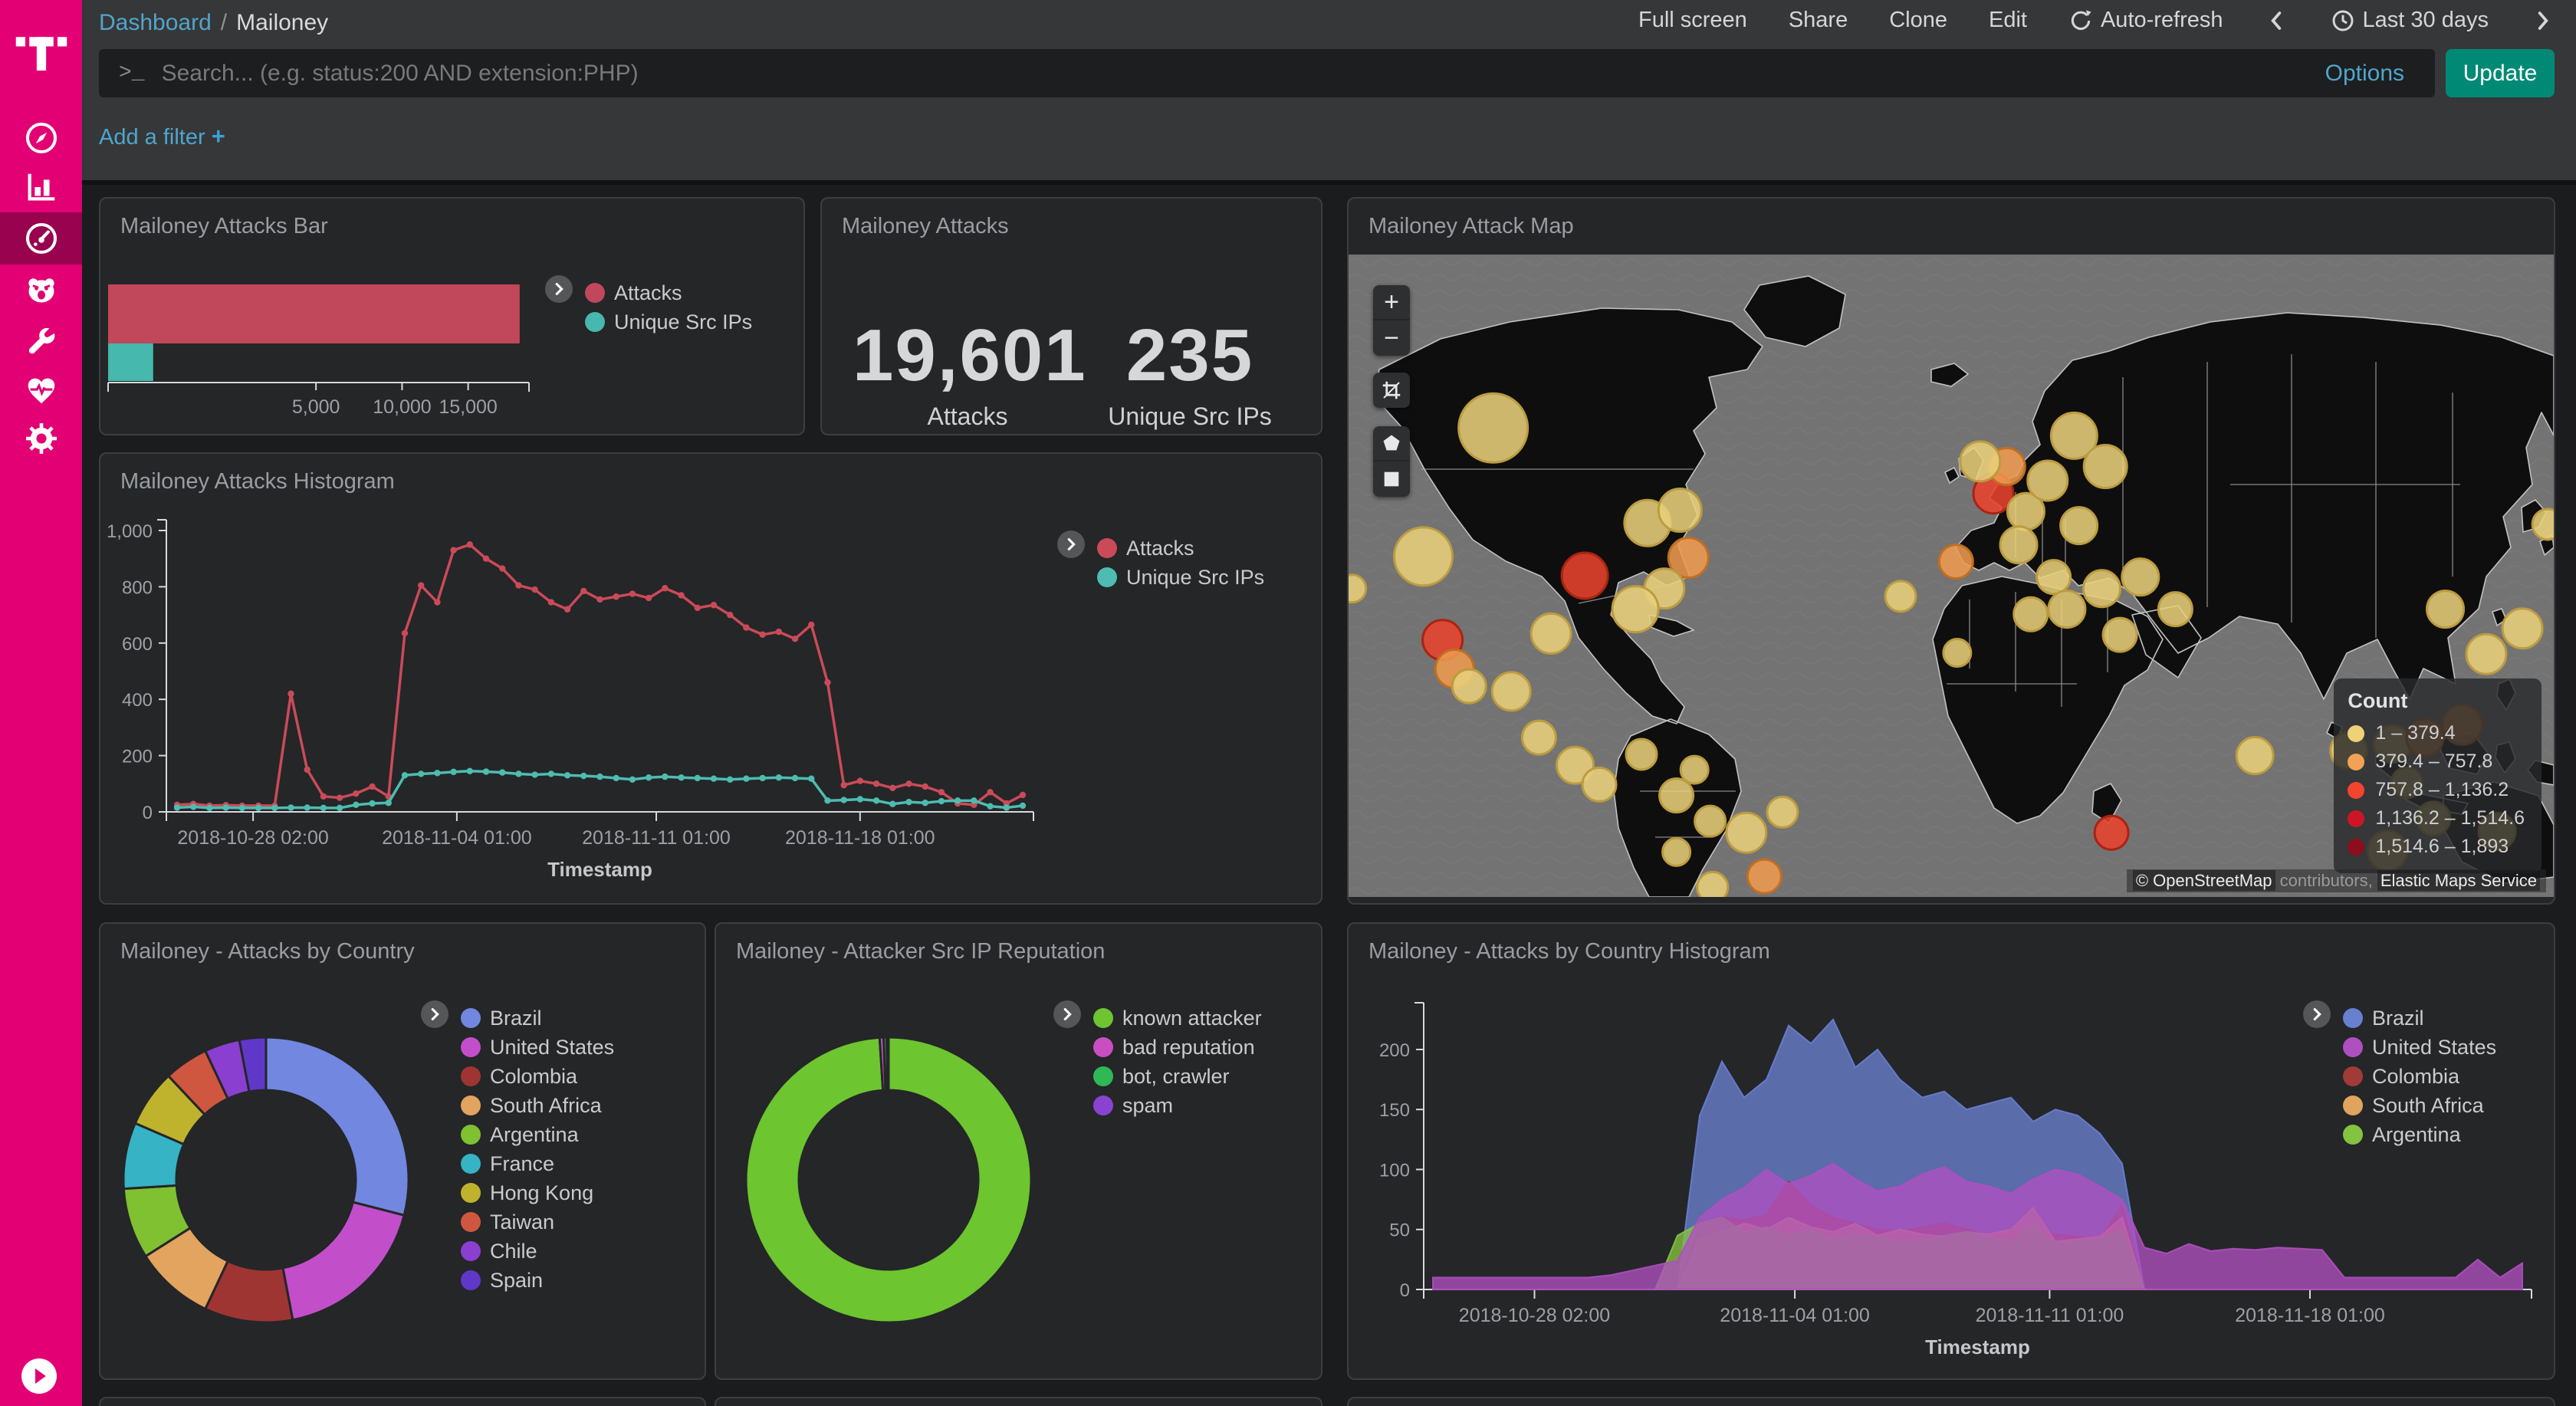 The image size is (2576, 1406). Describe the element at coordinates (343, 1261) in the screenshot. I see `pie-slice-united-states` at that location.